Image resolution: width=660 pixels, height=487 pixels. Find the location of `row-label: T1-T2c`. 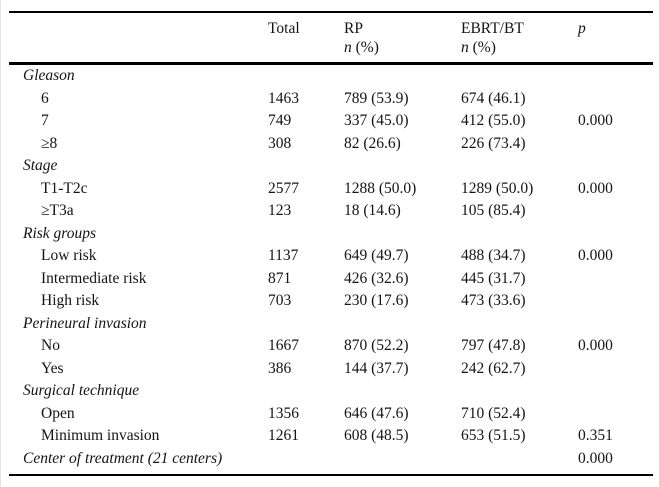

row-label: T1-T2c is located at coordinates (64, 188).